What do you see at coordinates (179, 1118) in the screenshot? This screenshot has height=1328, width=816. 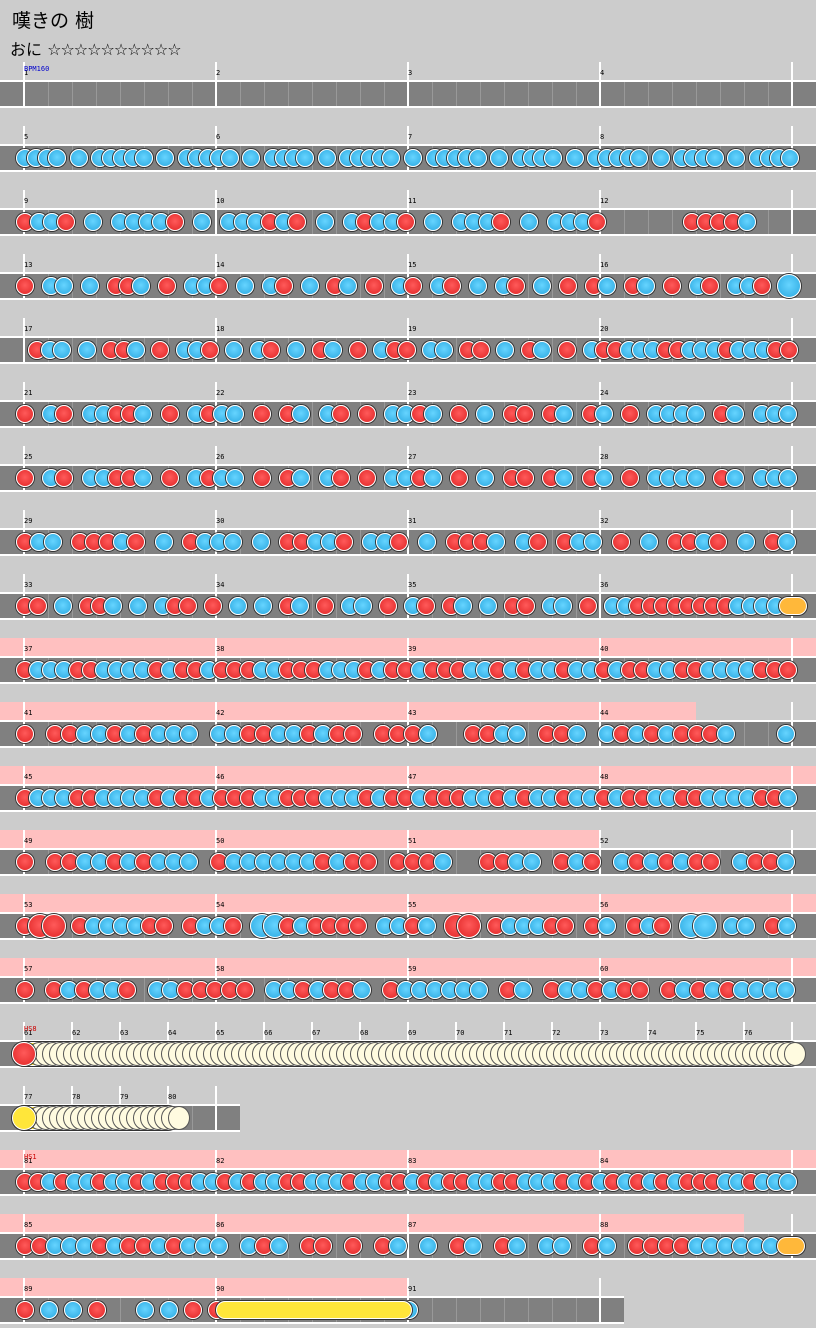 I see `drumroll-ring` at bounding box center [179, 1118].